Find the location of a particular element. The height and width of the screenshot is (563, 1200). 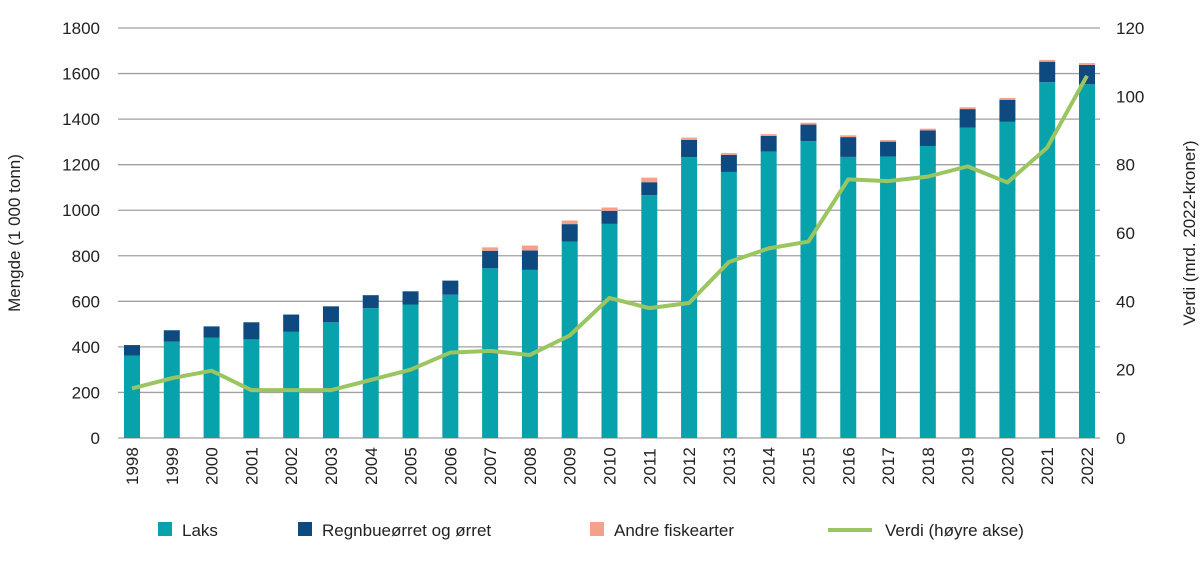

bar-regnbueørret-2002 is located at coordinates (291, 323).